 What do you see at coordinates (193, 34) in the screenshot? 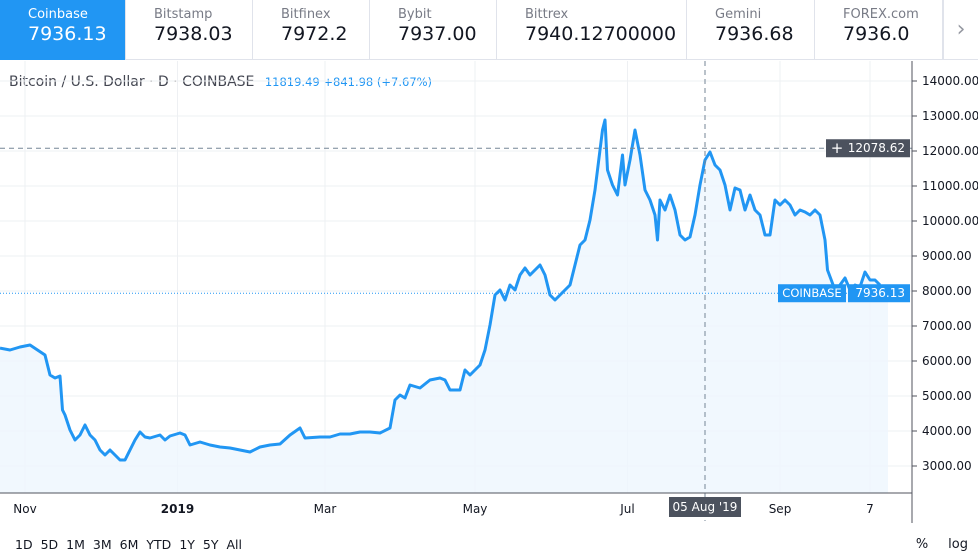
I see `tab-price: 7938.03` at bounding box center [193, 34].